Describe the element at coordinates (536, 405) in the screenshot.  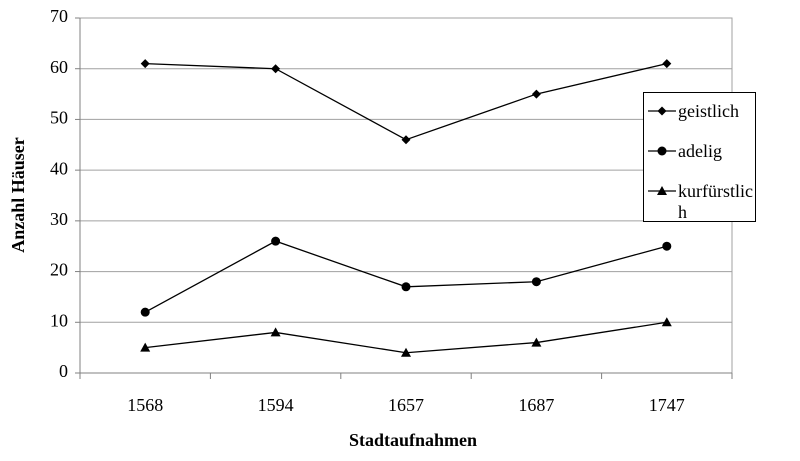
I see `x-tick-label: 1687` at that location.